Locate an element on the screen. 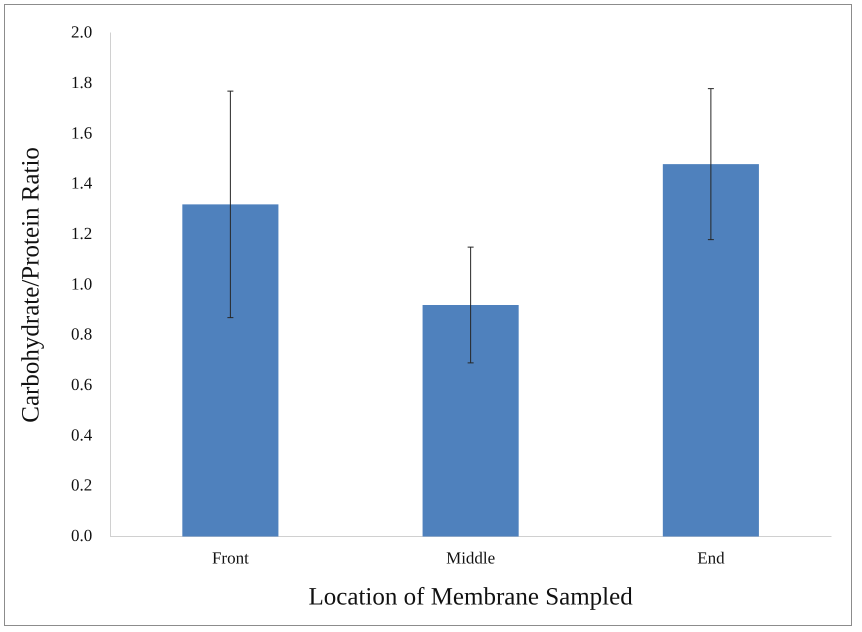  y-tick-label: 0.0 is located at coordinates (81, 536).